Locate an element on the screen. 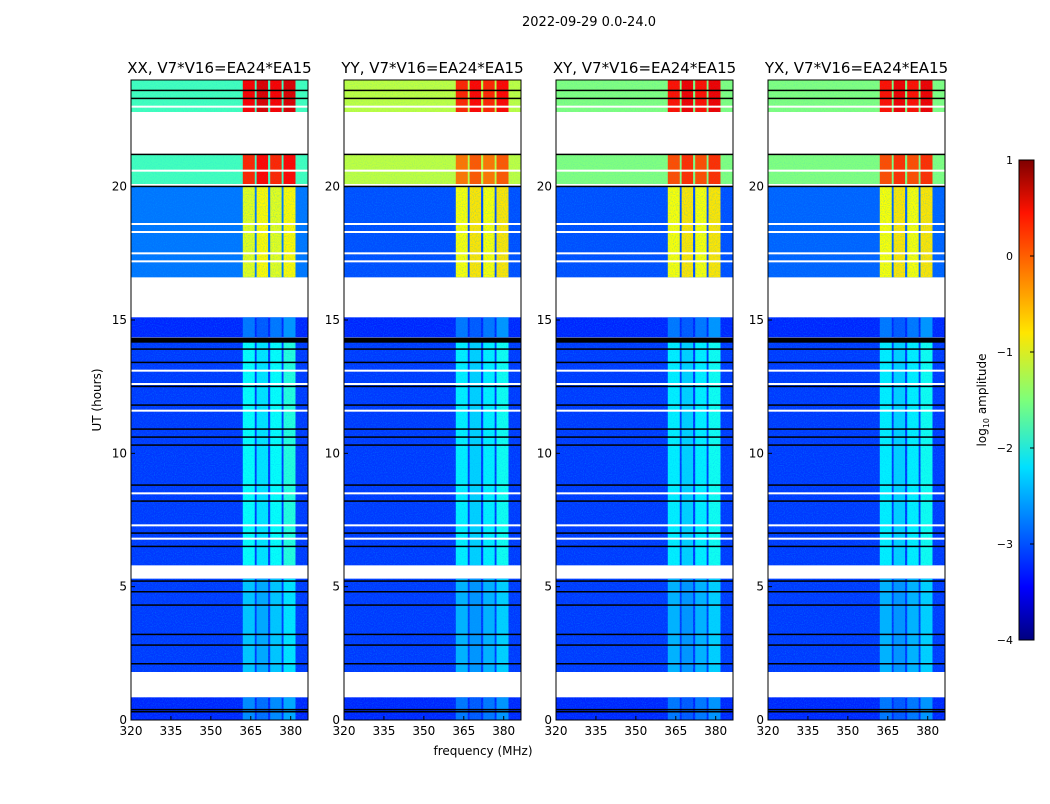 The width and height of the screenshot is (1050, 804). x-axis-label: frequency (MHz) is located at coordinates (482, 751).